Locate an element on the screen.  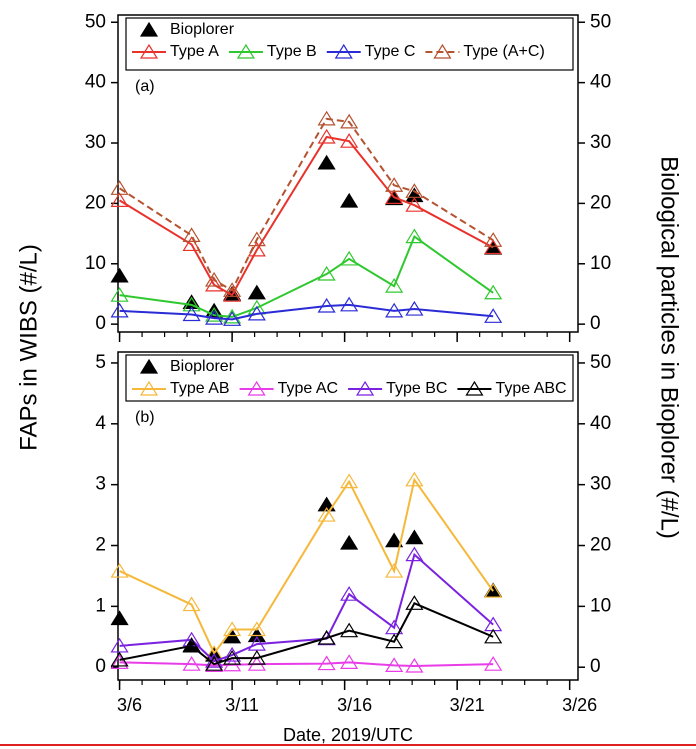
y-tick-label: 20 is located at coordinates (95, 202).